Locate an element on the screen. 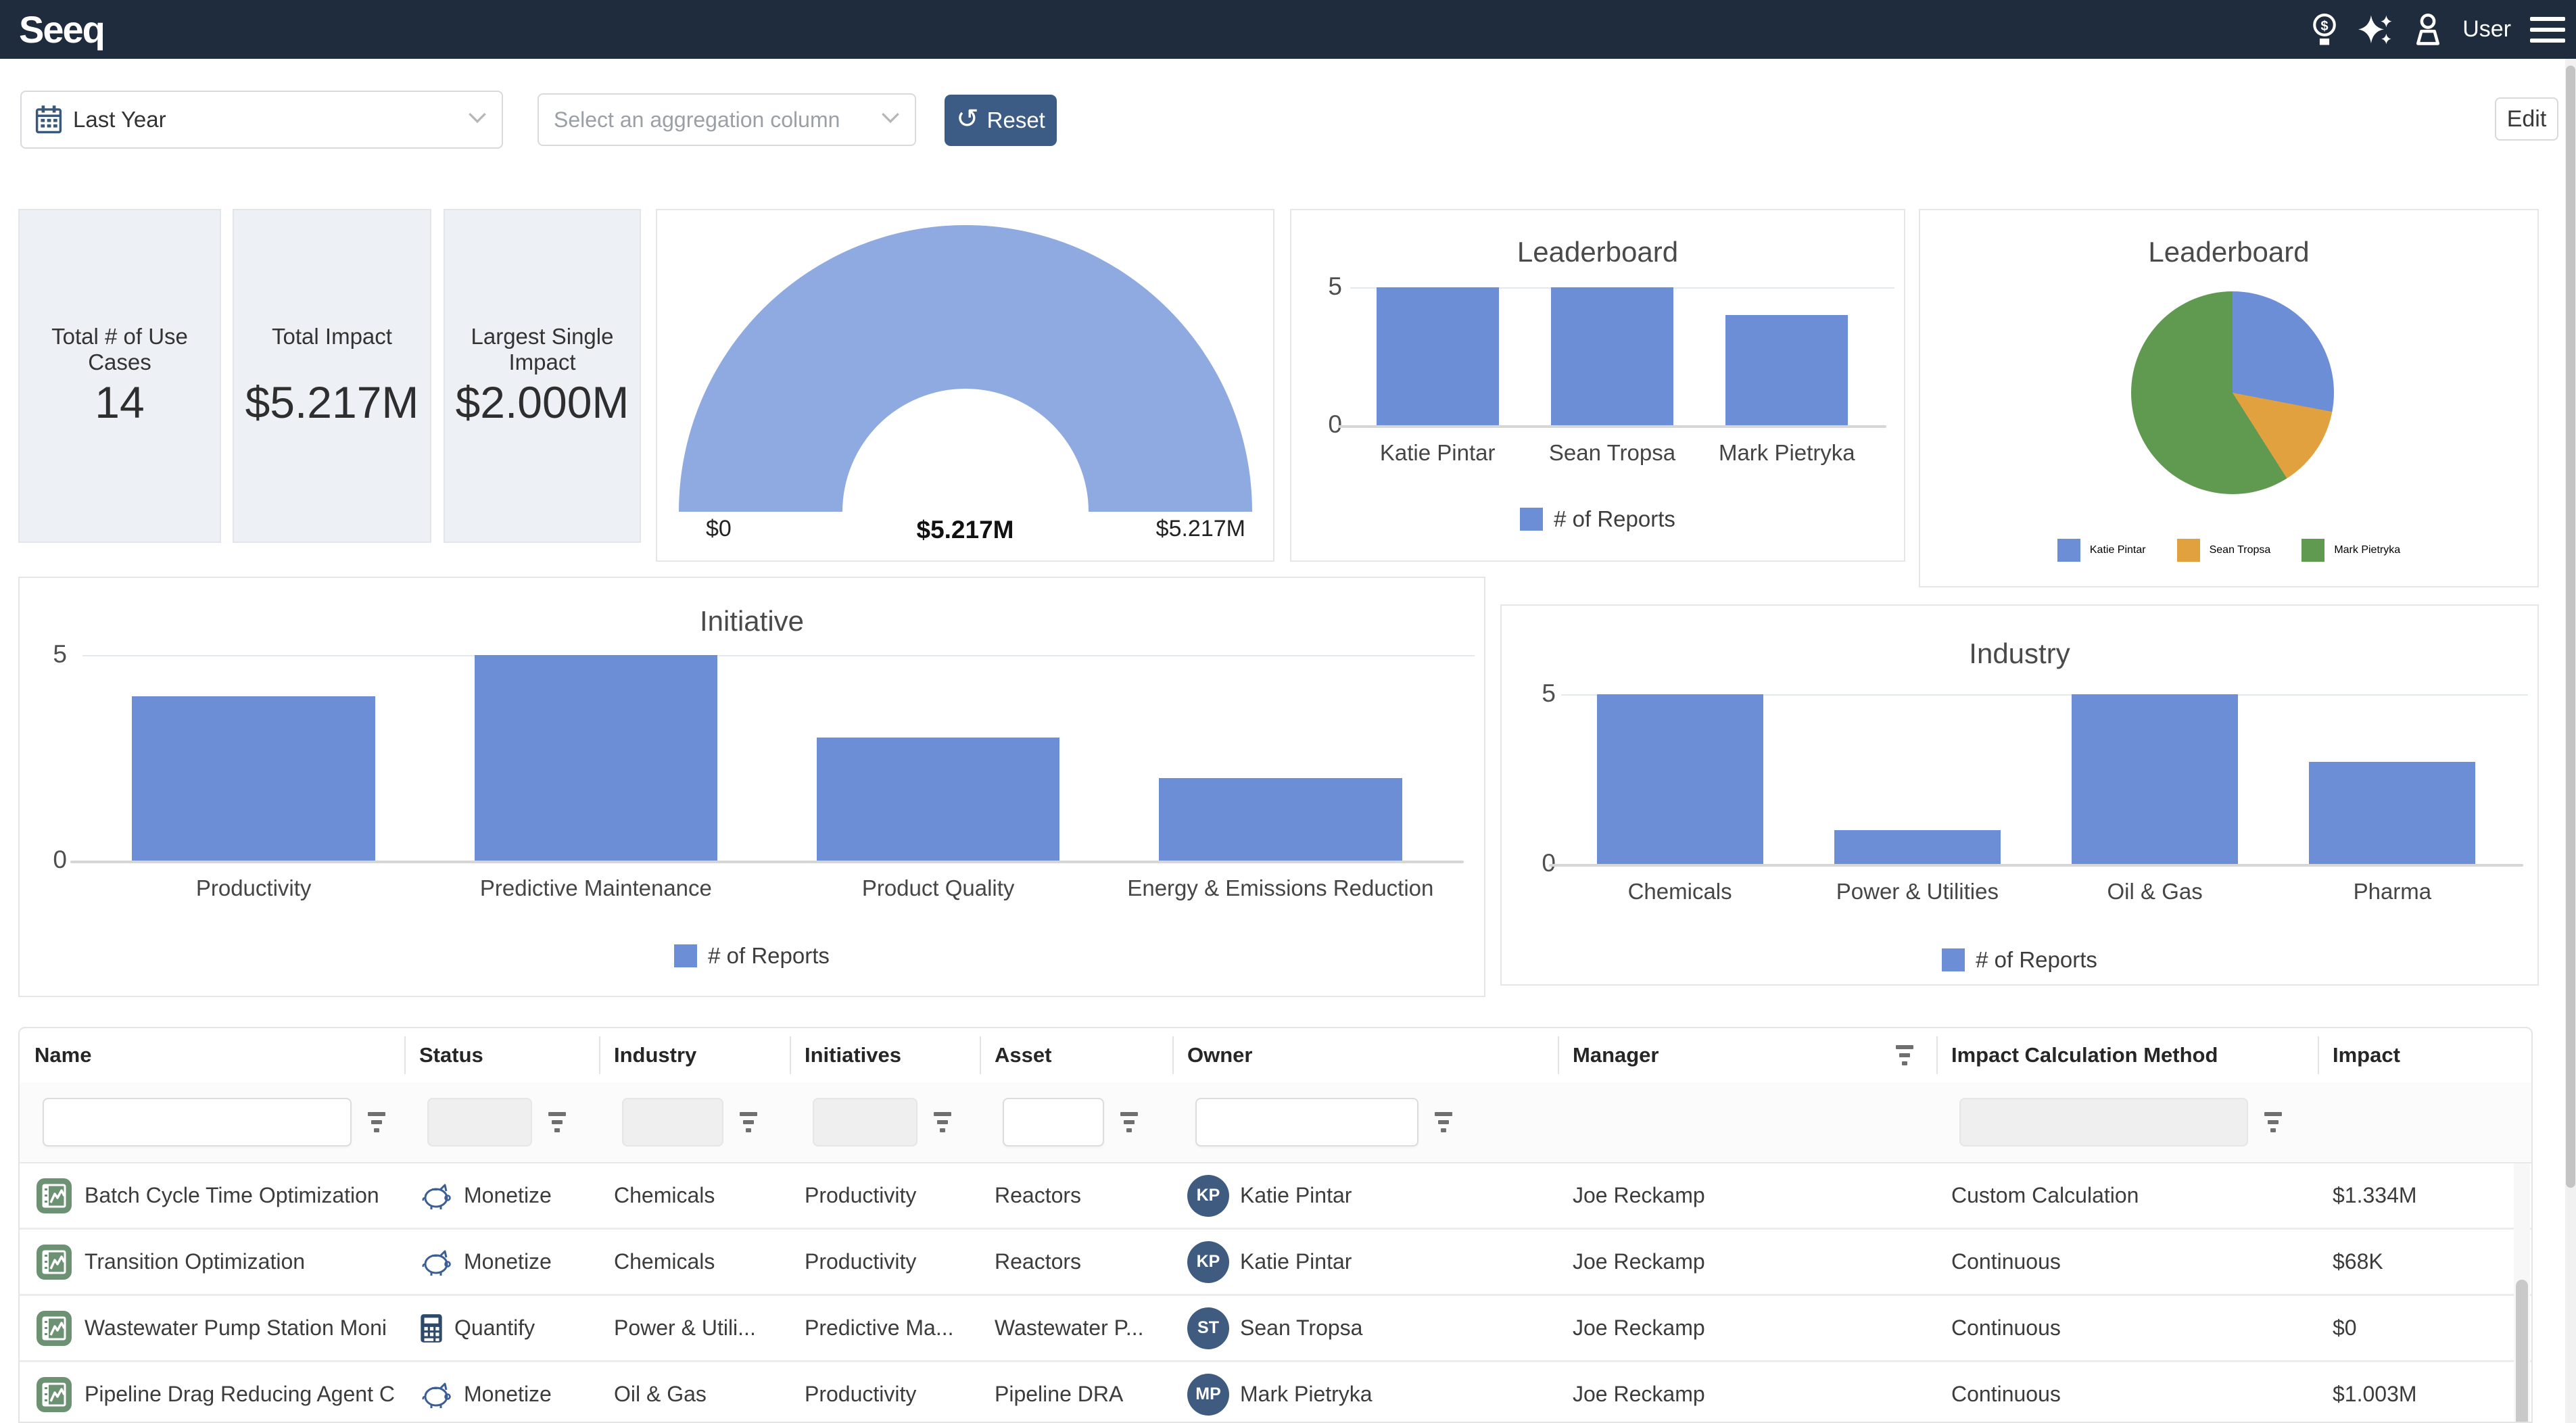  idea-dollar-icon: $ is located at coordinates (2324, 29).